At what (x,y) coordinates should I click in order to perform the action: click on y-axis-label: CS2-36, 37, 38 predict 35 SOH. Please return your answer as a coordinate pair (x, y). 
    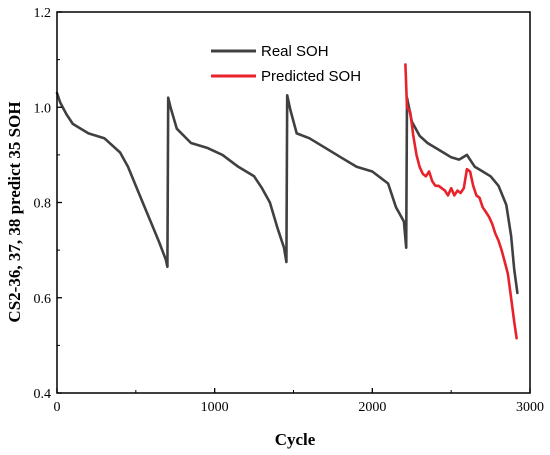
    Looking at the image, I should click on (14, 211).